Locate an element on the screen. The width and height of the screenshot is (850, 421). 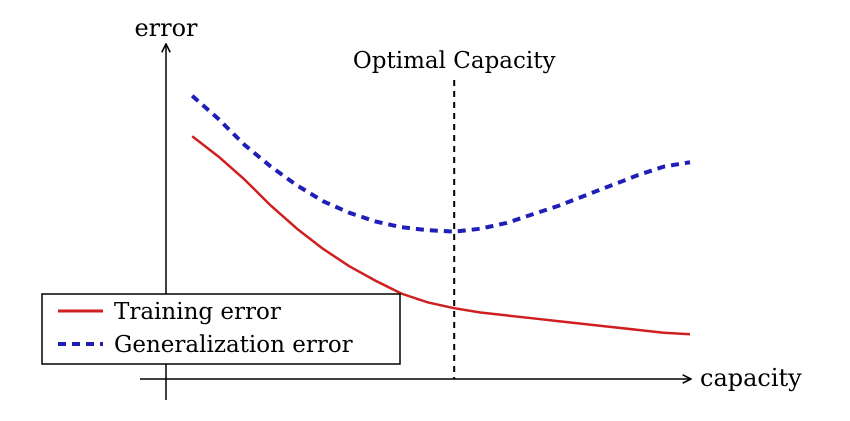
y-axis-label: error is located at coordinates (166, 28).